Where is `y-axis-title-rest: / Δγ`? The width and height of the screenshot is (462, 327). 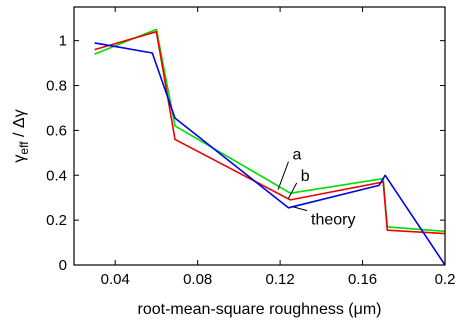 y-axis-title-rest: / Δγ is located at coordinates (19, 125).